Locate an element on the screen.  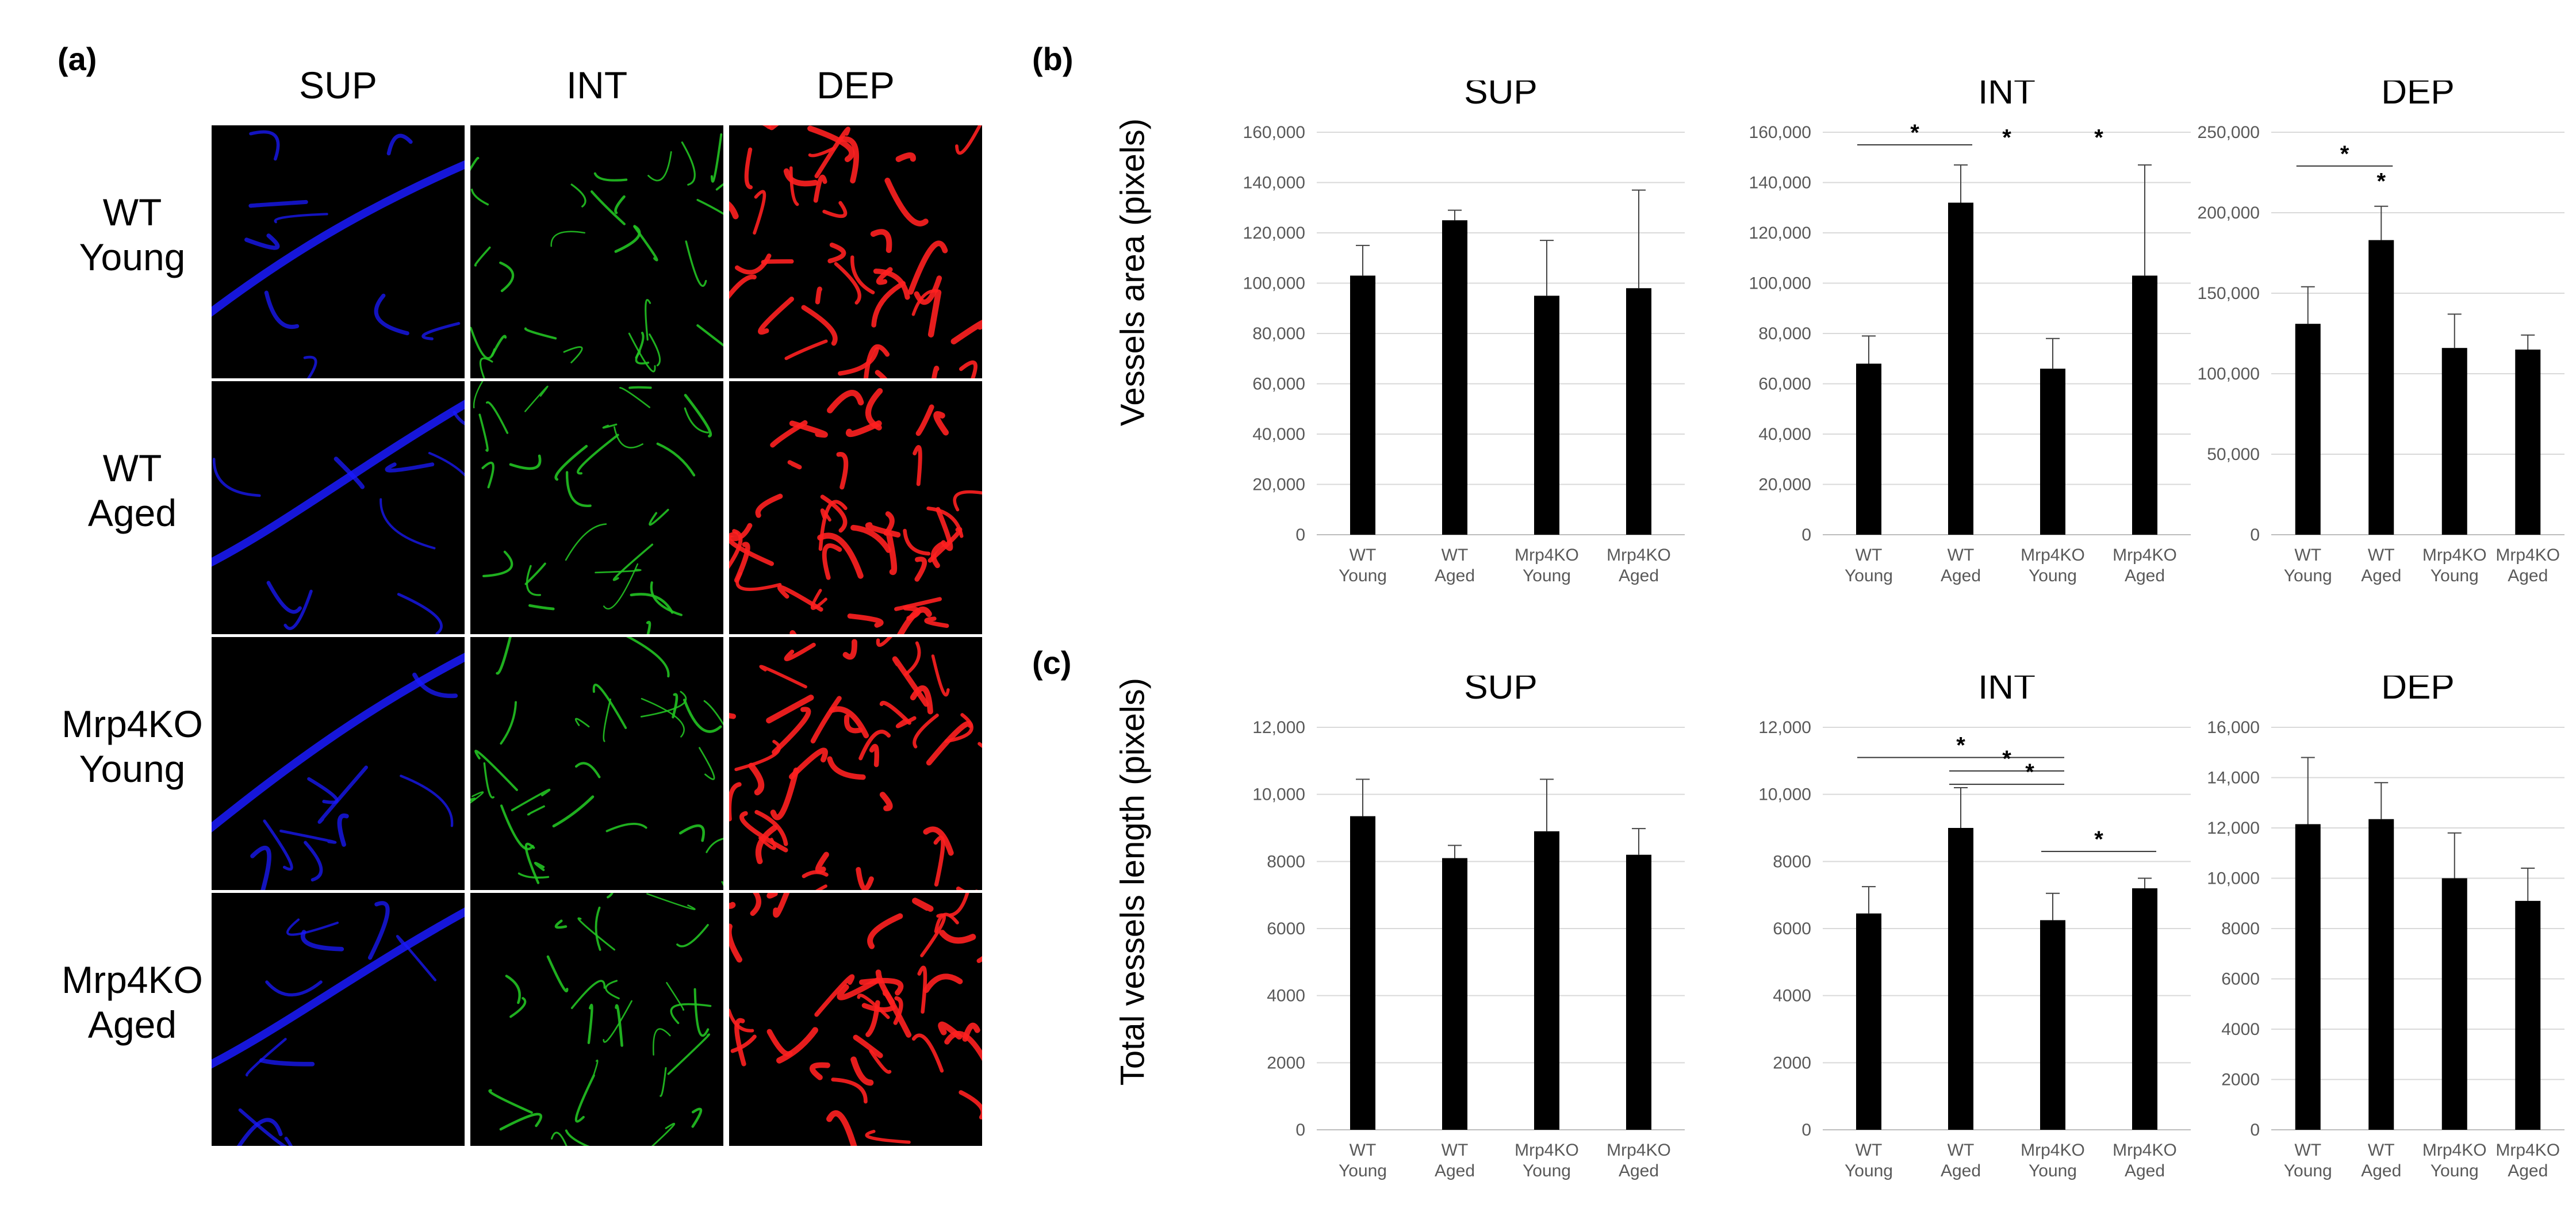
y-tick-label: 140,000 is located at coordinates (1274, 183).